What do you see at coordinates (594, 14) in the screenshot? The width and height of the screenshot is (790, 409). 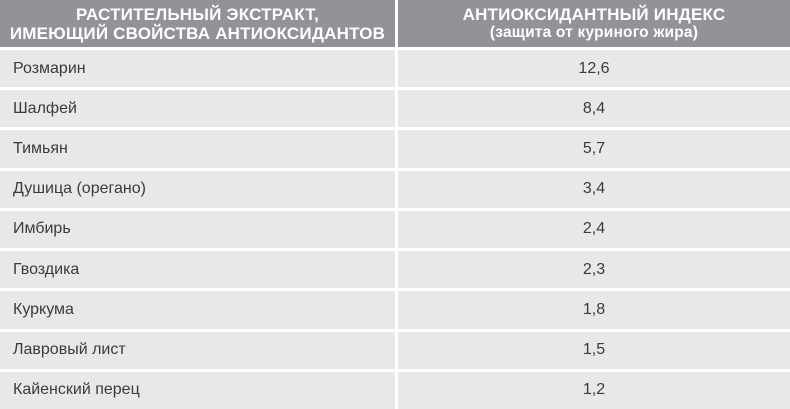 I see `column-header-index-line1: АНТИОКСИДАНТНЫЙ ИНДЕКС` at bounding box center [594, 14].